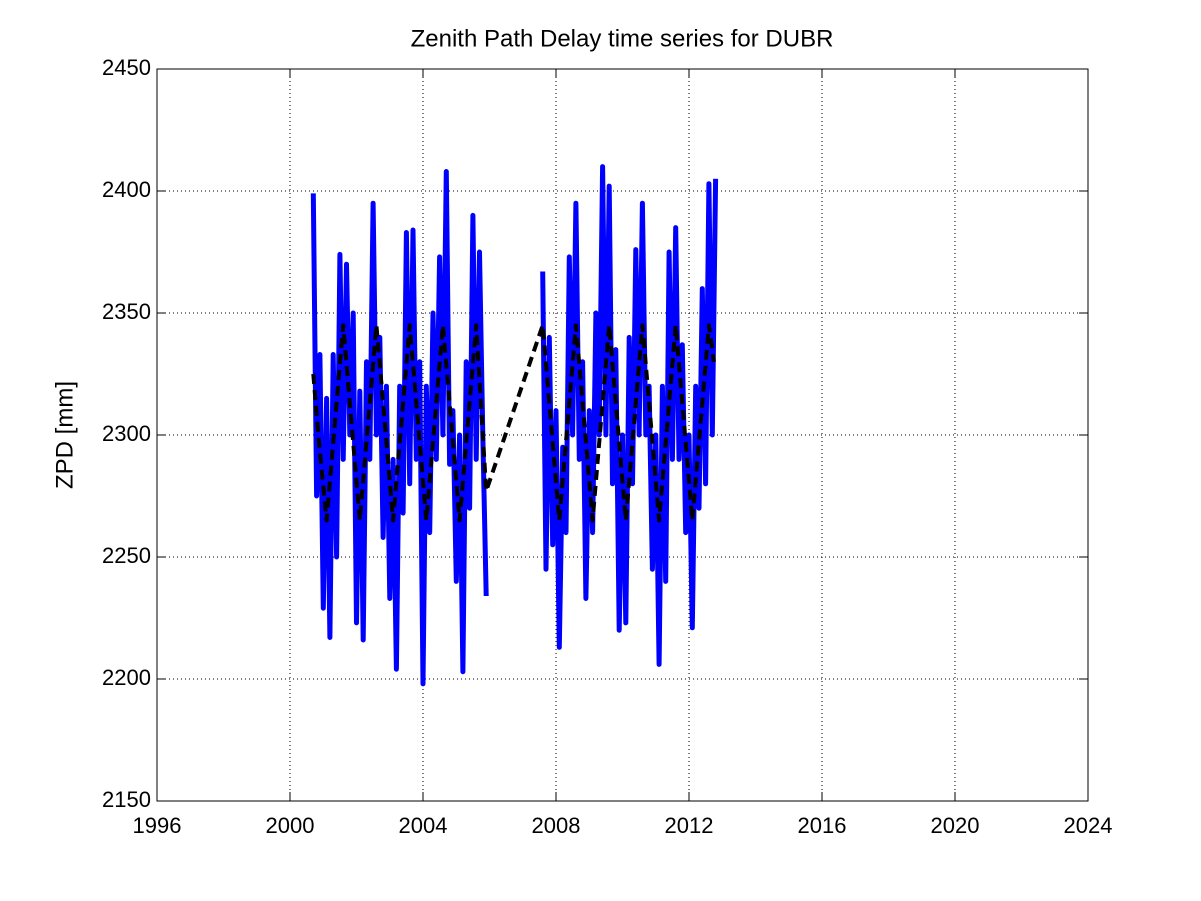  I want to click on x-tick-label: 2012, so click(689, 825).